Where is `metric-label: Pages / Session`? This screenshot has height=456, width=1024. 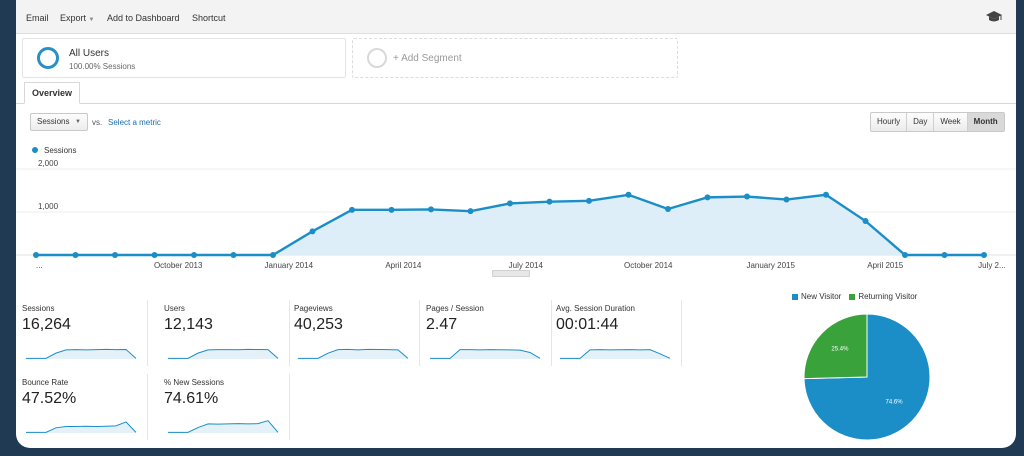
metric-label: Pages / Session is located at coordinates (455, 308).